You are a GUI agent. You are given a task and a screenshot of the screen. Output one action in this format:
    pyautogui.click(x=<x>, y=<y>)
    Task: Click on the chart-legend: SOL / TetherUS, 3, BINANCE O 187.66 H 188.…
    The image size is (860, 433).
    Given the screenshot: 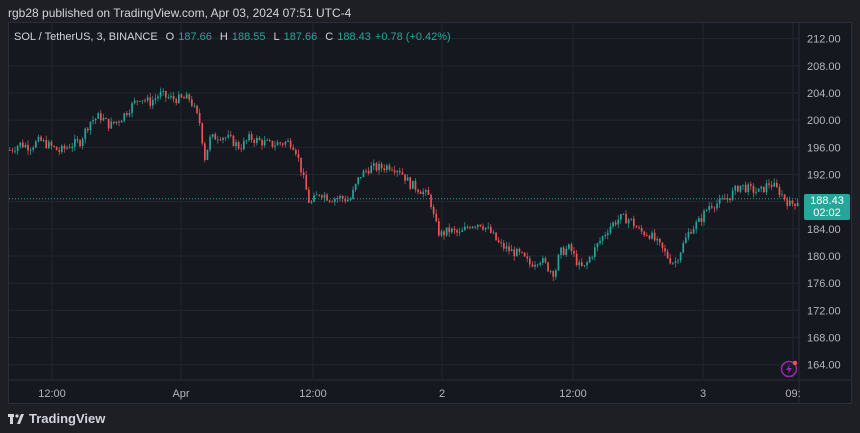 What is the action you would take?
    pyautogui.click(x=232, y=37)
    